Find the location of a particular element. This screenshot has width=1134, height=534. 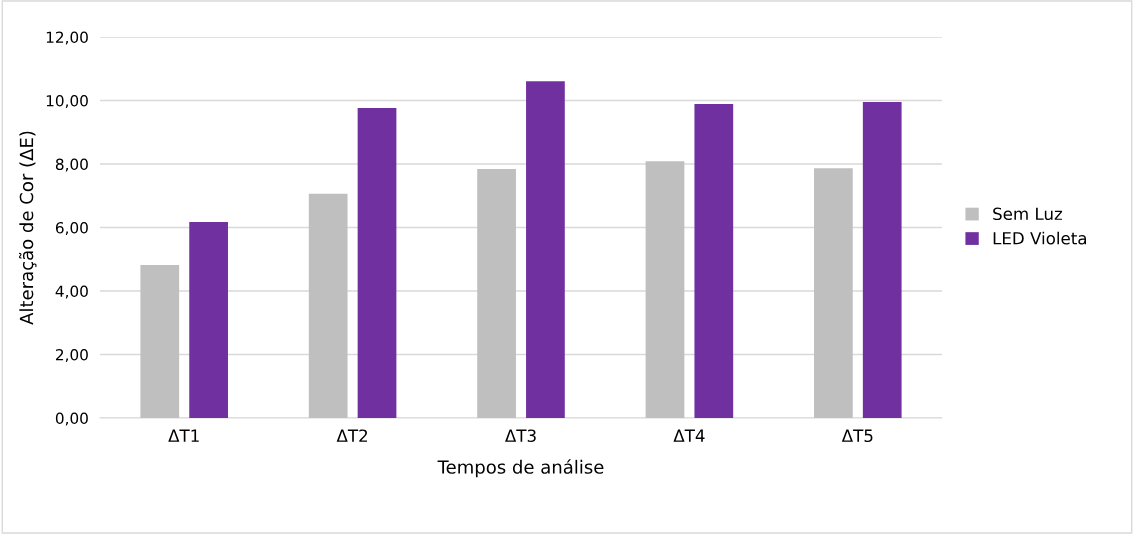

x-axis-title: Tempos de análise is located at coordinates (520, 468).